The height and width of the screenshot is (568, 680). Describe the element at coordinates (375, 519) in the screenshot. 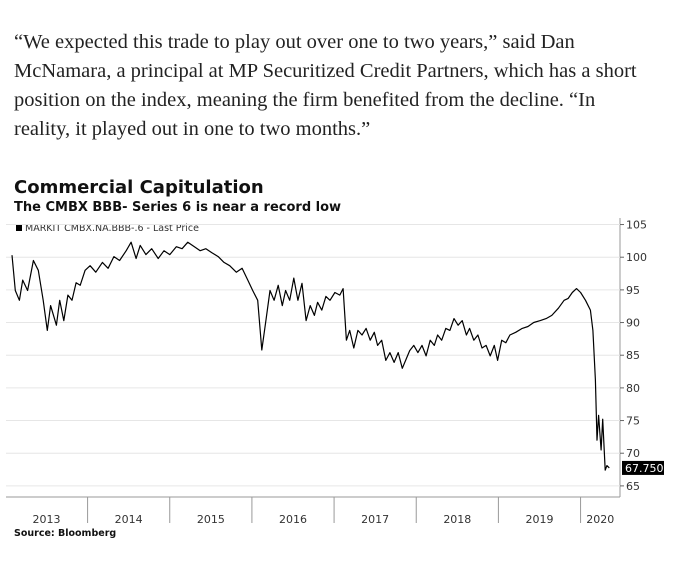

I see `x-tick-label: 2017` at that location.